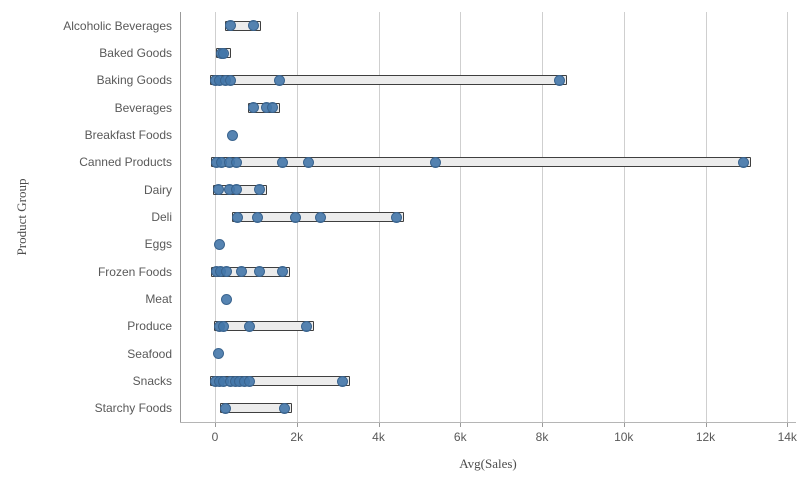 The image size is (800, 479). What do you see at coordinates (297, 437) in the screenshot?
I see `tick-label-2k: 2k` at bounding box center [297, 437].